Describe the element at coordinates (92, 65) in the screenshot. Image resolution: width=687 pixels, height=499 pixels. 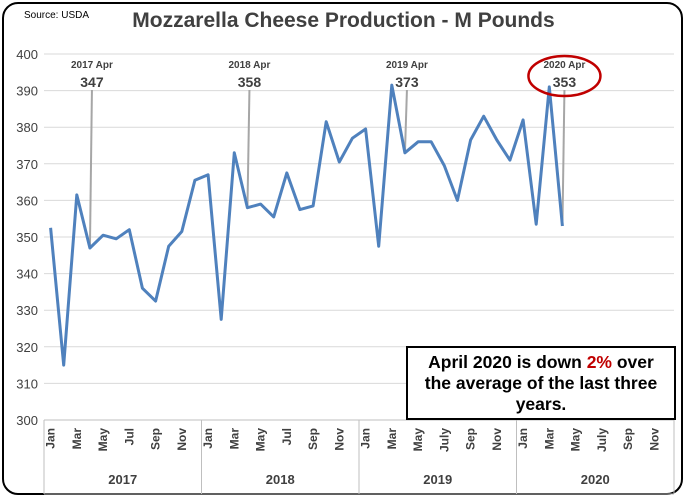
I see `annotation-label: 2017 Apr` at that location.